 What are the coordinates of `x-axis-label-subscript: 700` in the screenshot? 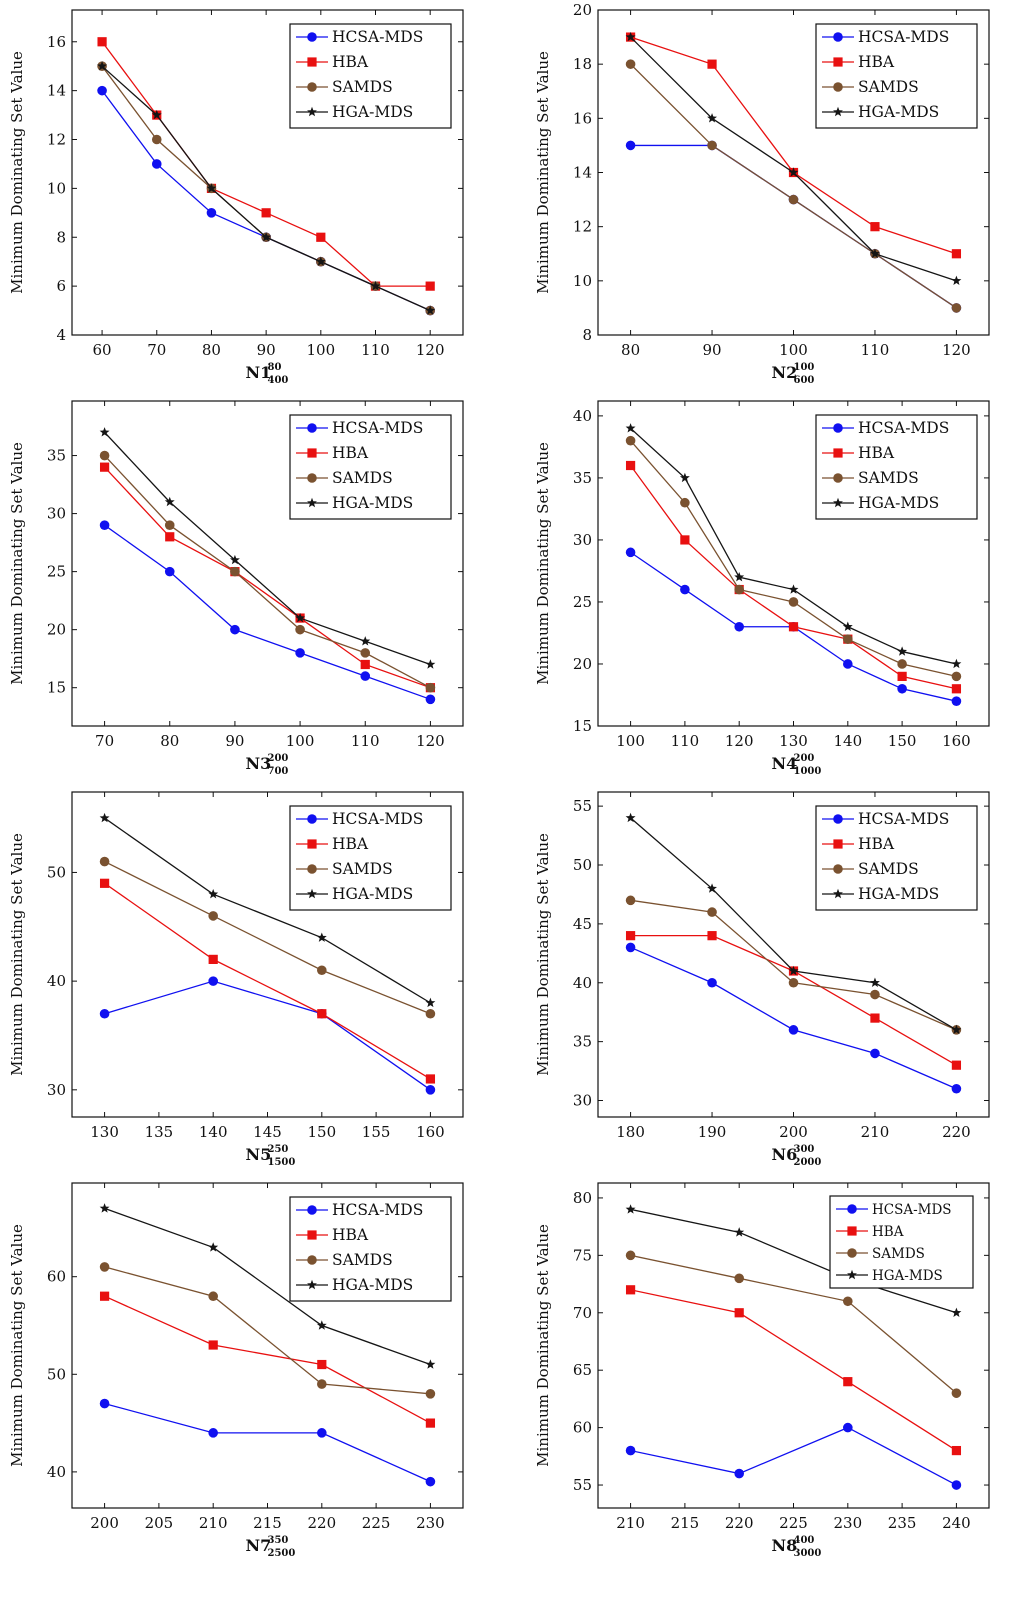 It's located at (278, 771).